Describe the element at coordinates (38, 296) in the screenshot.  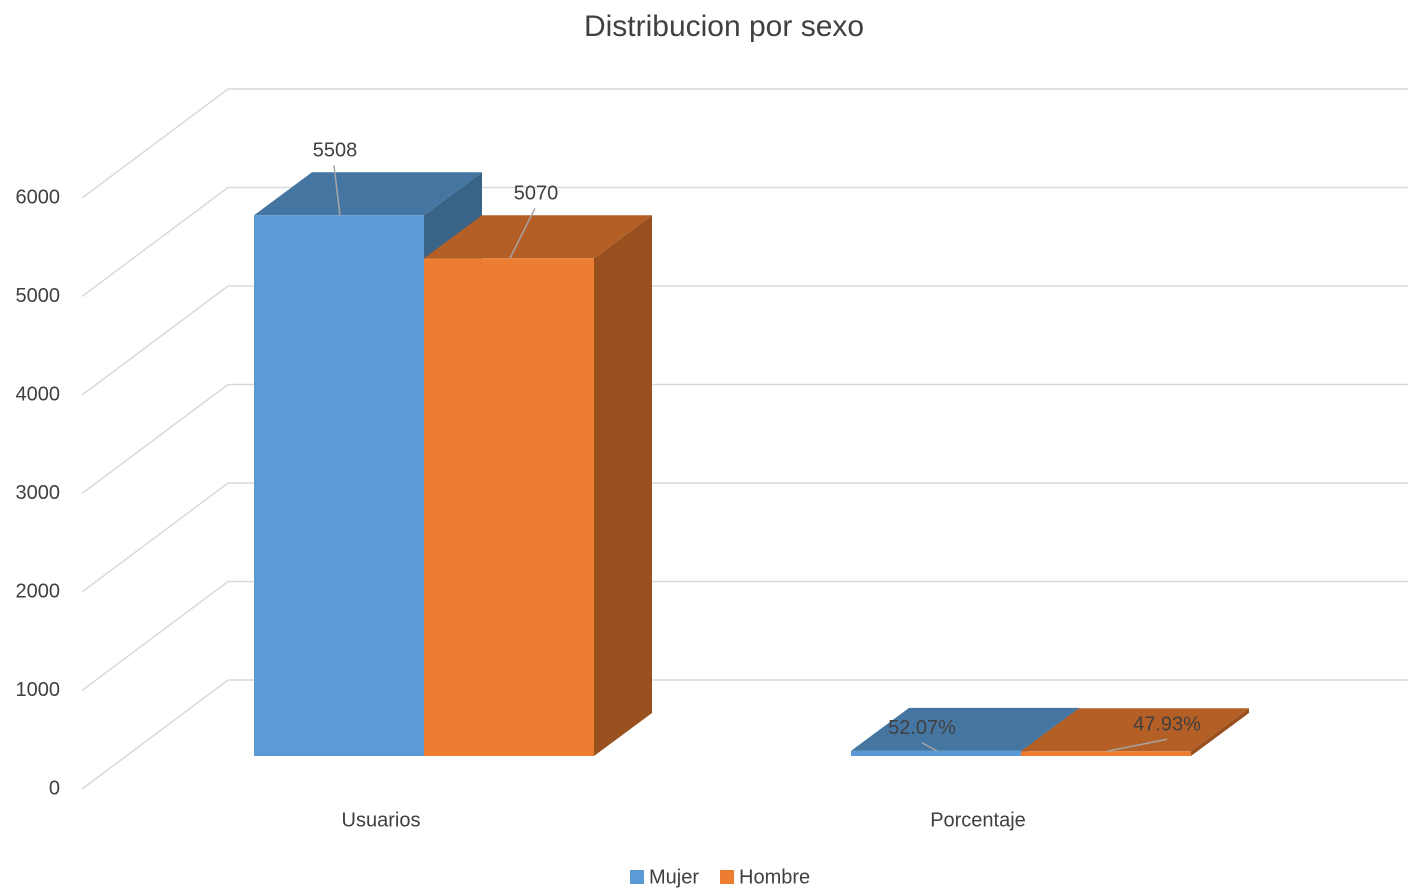
I see `y-tick-label: 5000` at that location.